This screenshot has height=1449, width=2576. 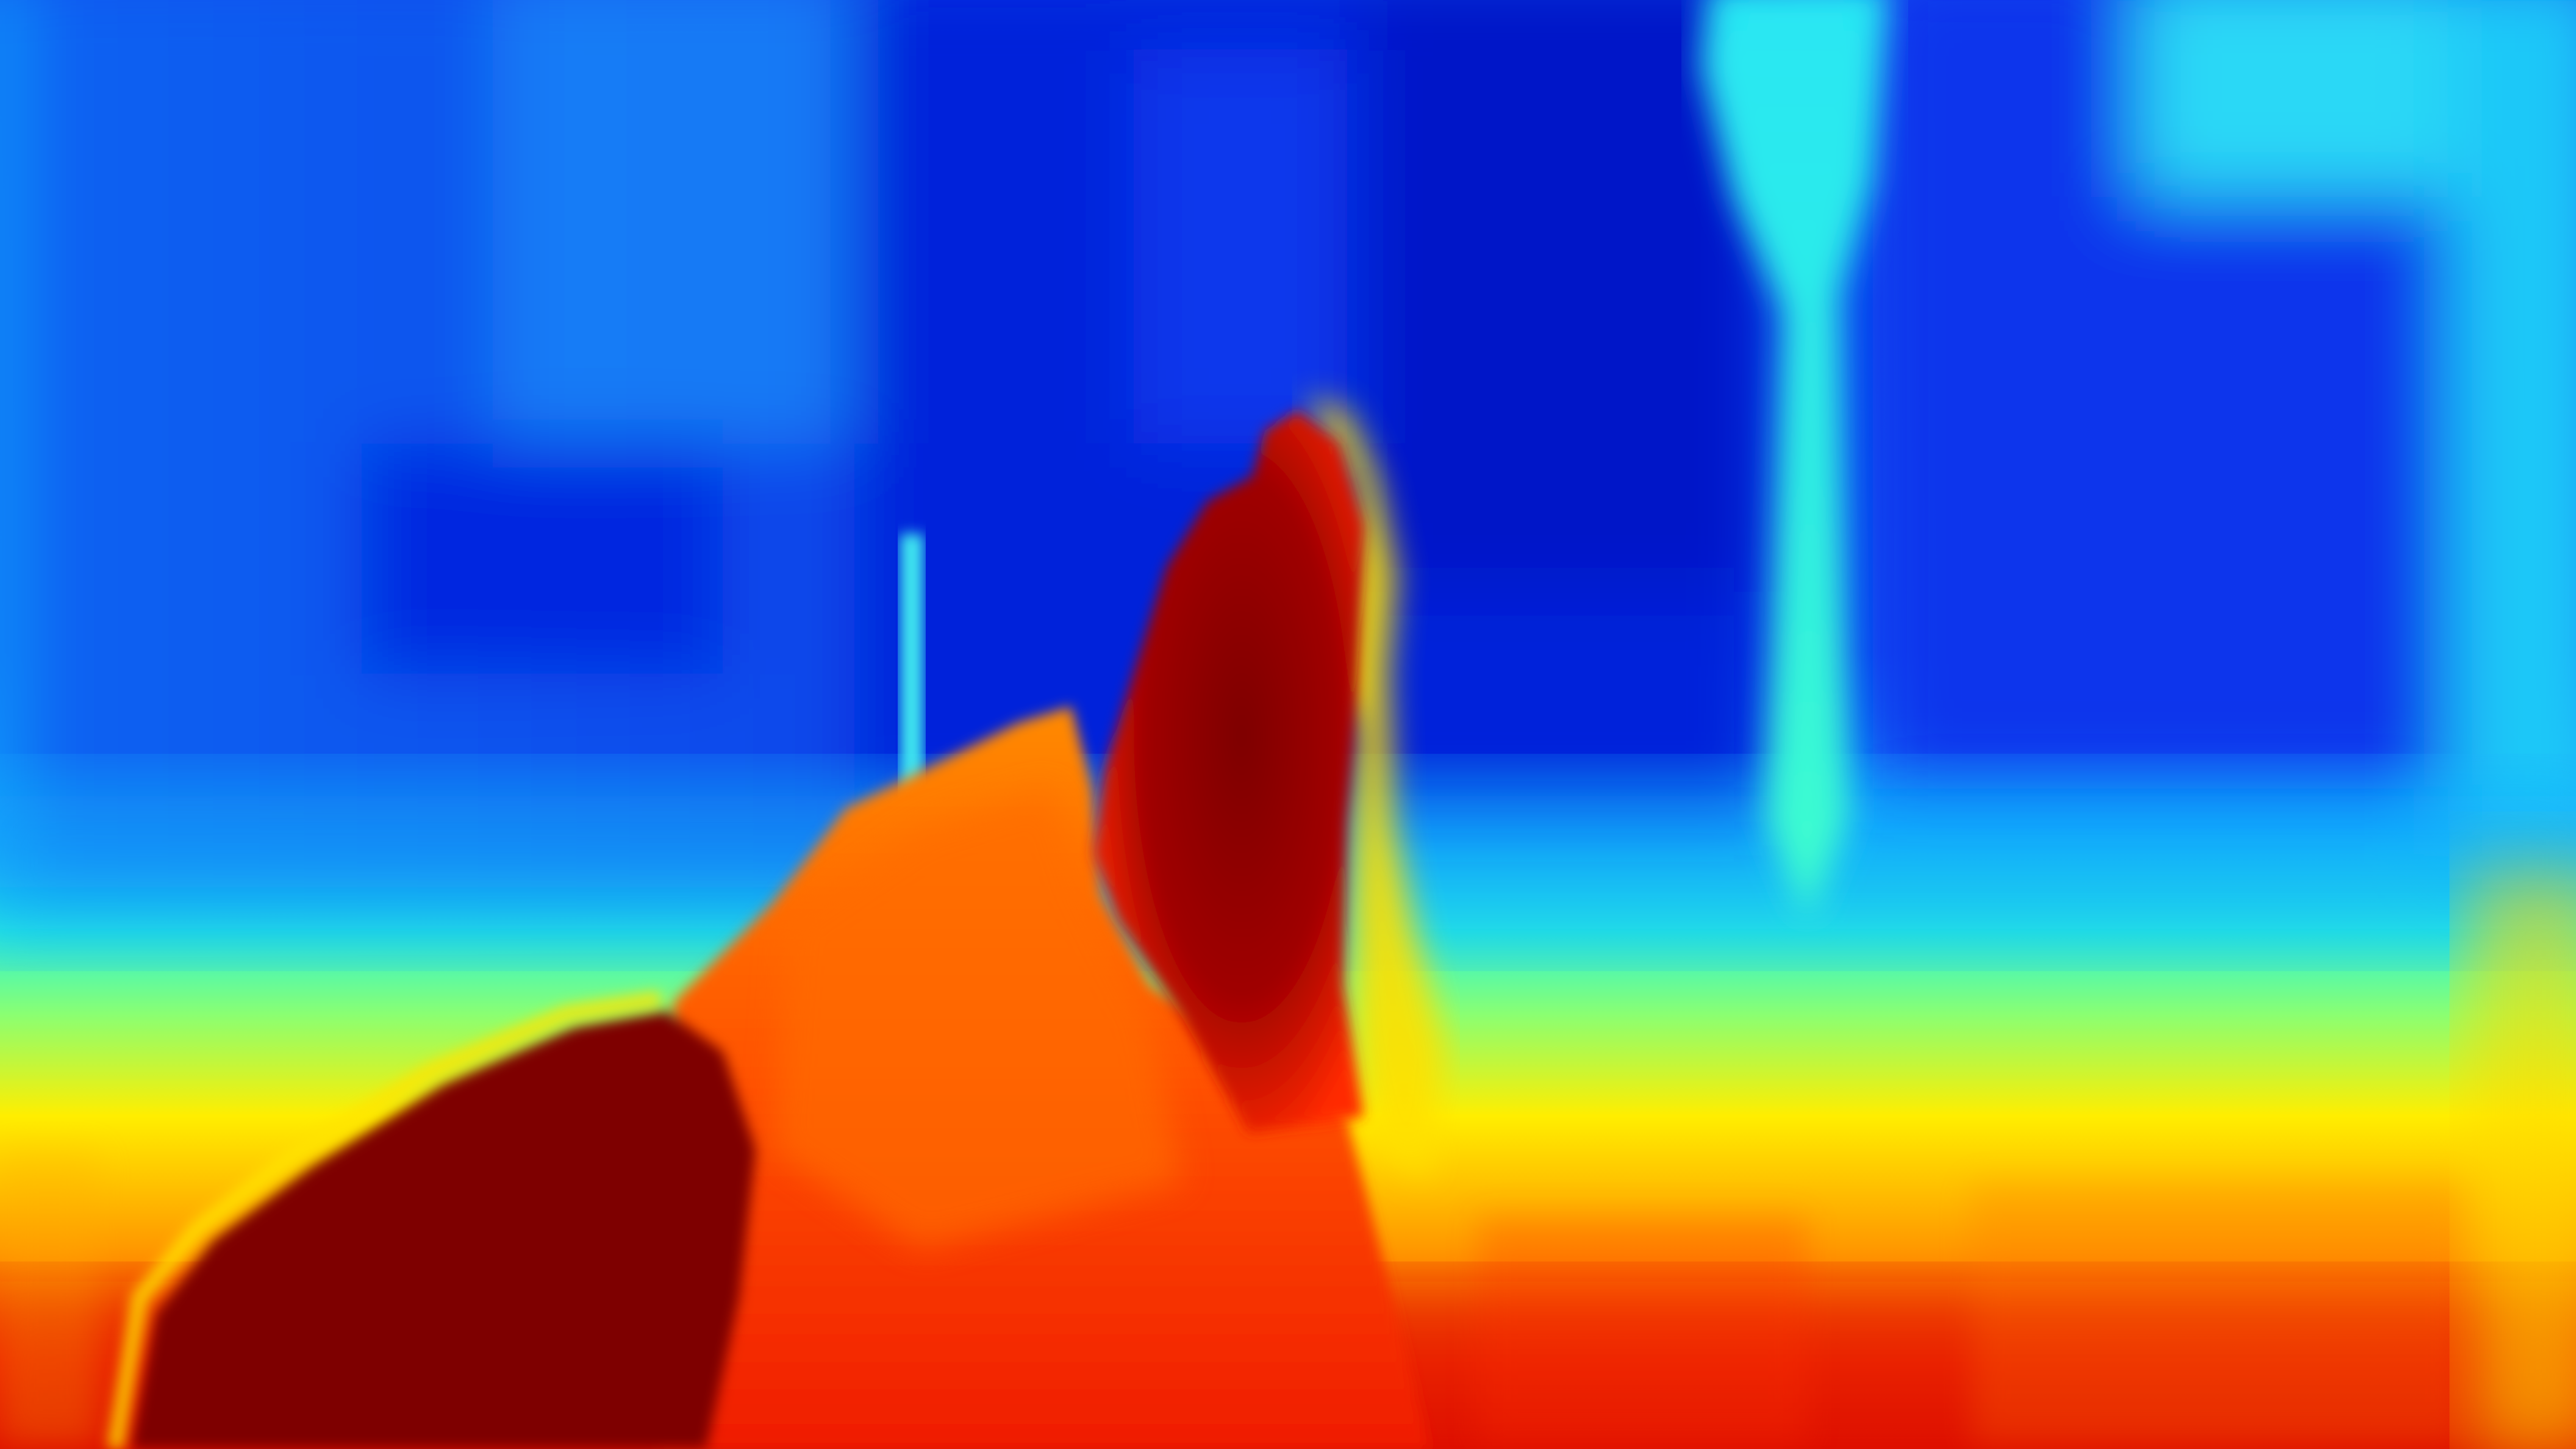 I want to click on floor-right-edge, so click(x=2520, y=1159).